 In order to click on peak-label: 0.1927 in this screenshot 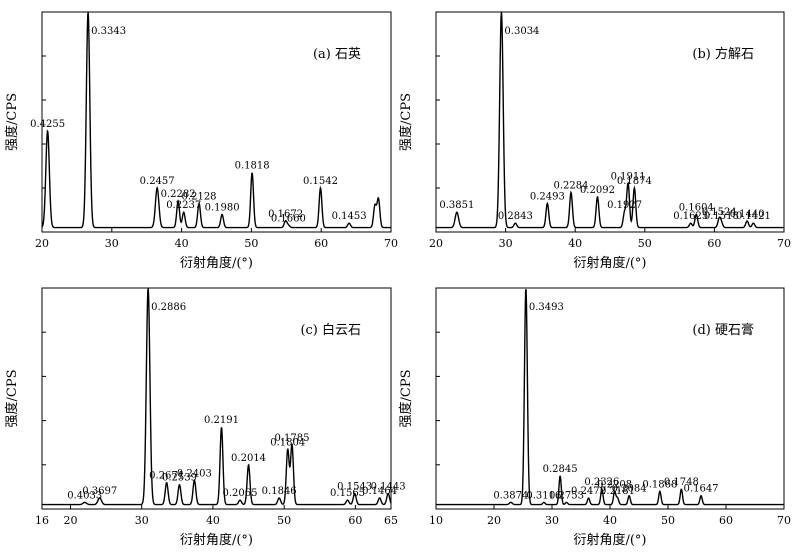, I will do `click(624, 205)`.